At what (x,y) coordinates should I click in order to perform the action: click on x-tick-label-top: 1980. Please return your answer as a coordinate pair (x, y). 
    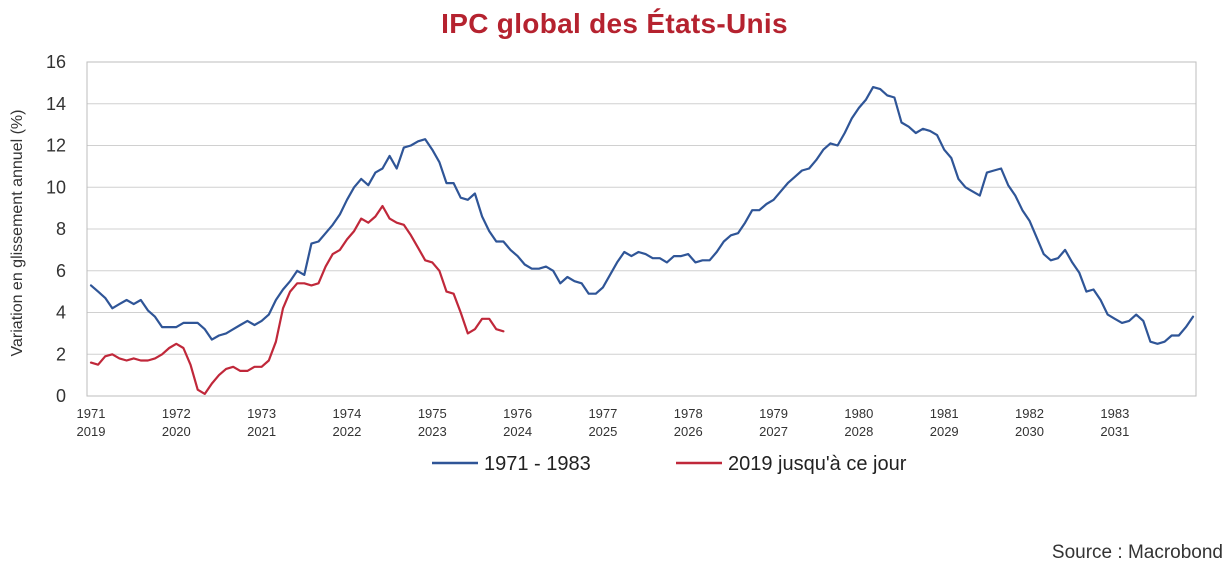
    Looking at the image, I should click on (858, 413).